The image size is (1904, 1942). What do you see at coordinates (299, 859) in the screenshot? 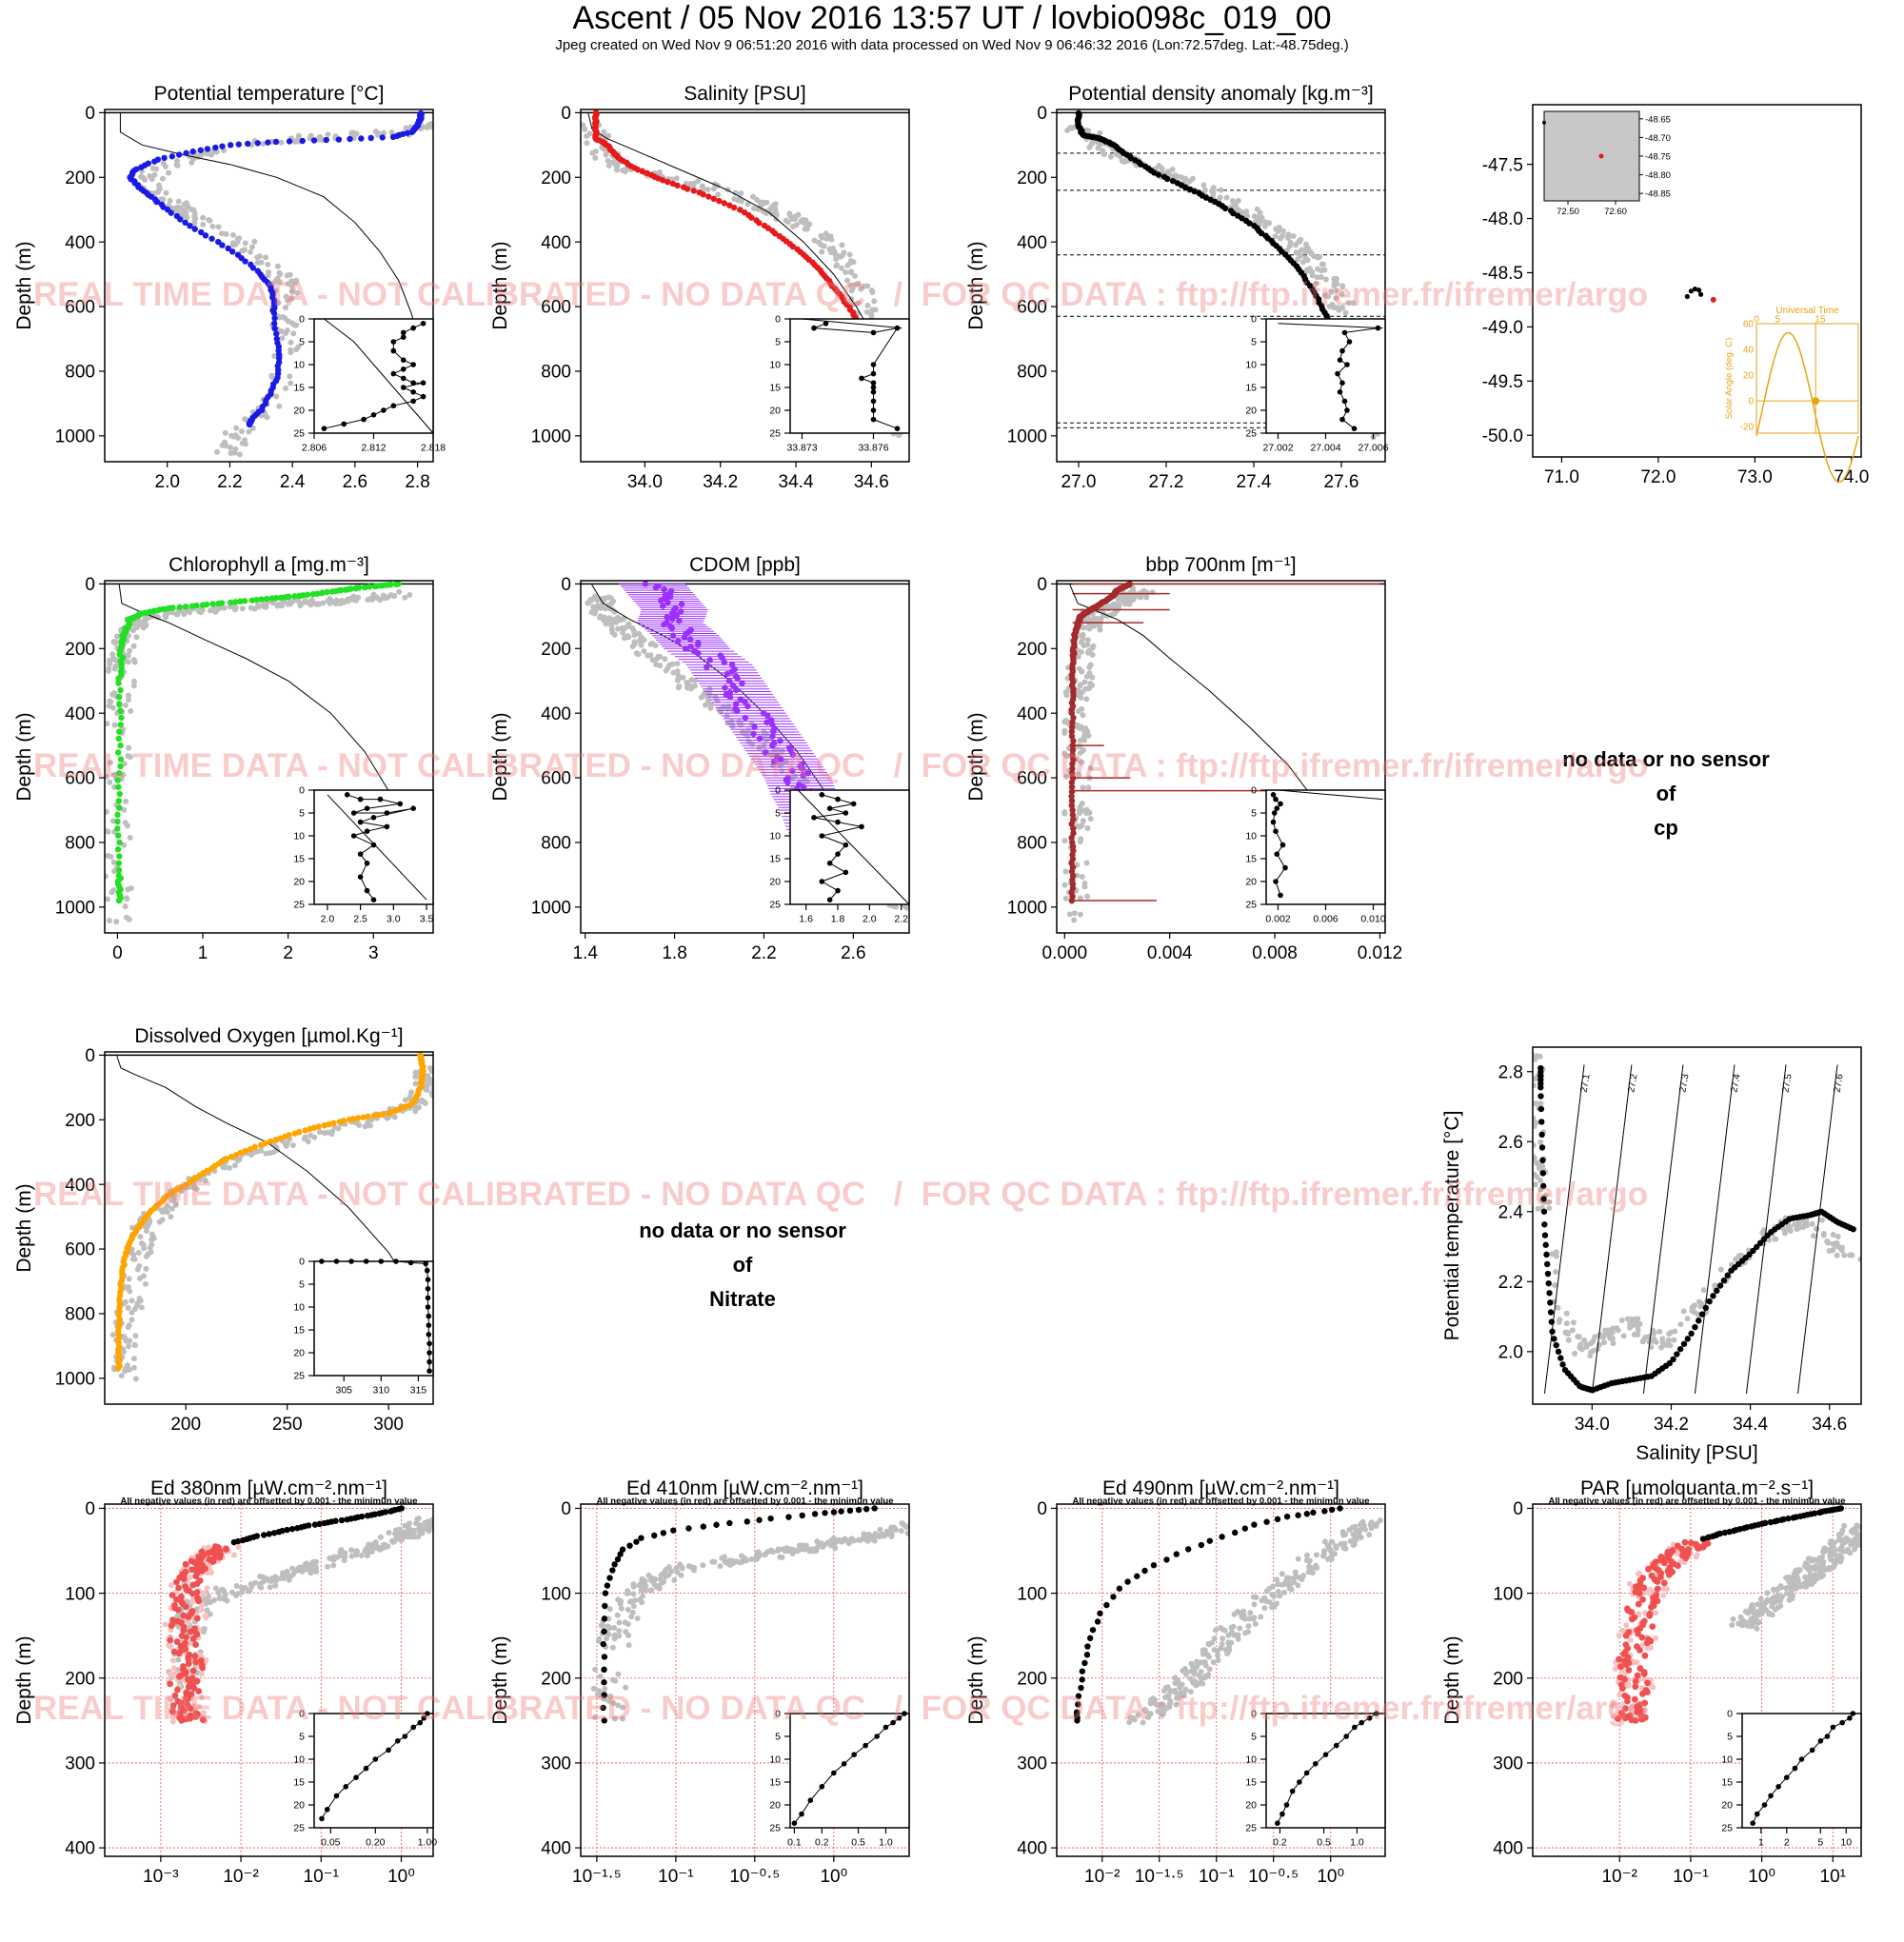
I see `chla-inset-ytick-label: 15` at bounding box center [299, 859].